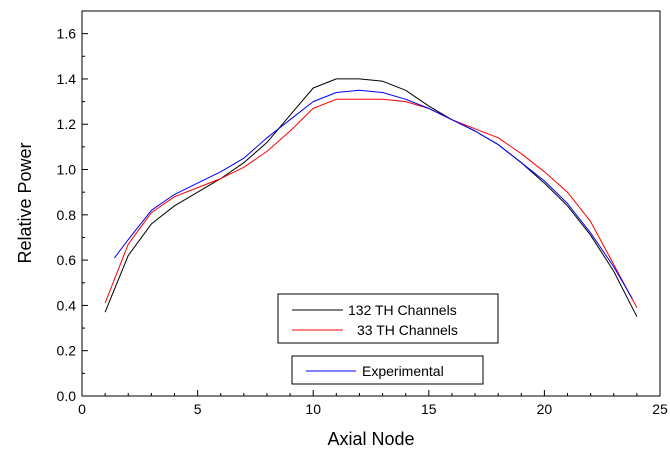 Image resolution: width=670 pixels, height=455 pixels. Describe the element at coordinates (429, 409) in the screenshot. I see `x-tick-label: 15` at that location.